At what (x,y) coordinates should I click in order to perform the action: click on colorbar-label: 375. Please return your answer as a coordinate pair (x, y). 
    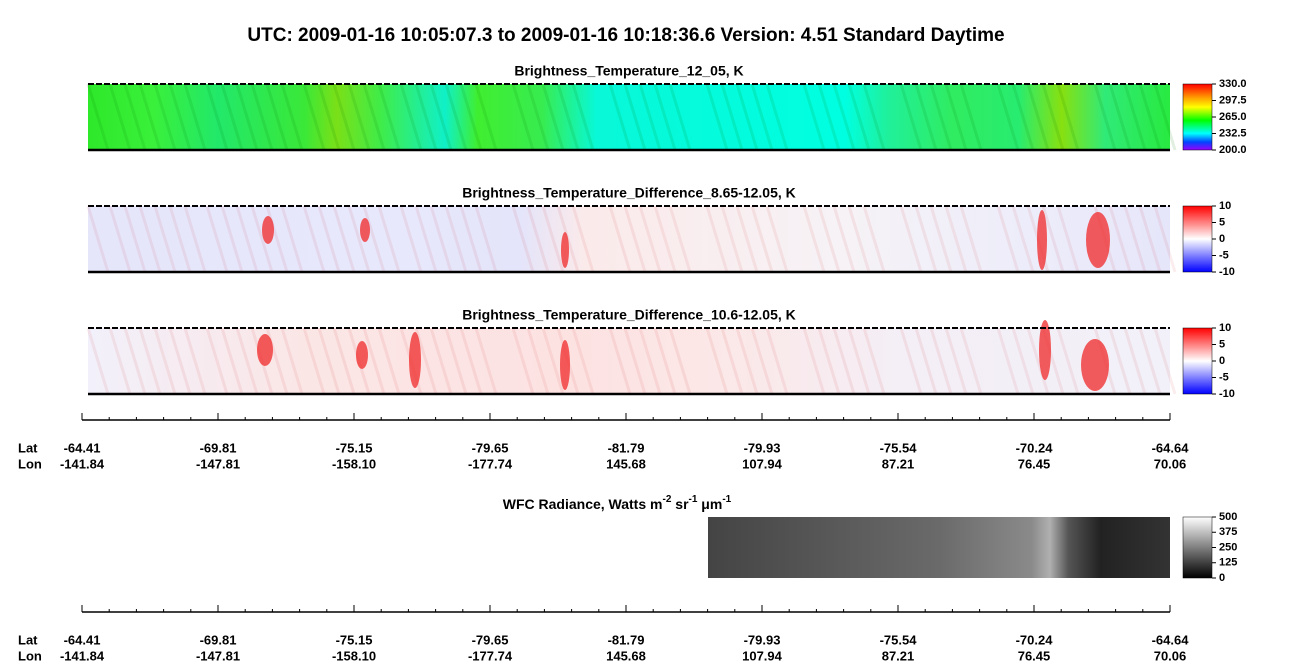
    Looking at the image, I should click on (1228, 532).